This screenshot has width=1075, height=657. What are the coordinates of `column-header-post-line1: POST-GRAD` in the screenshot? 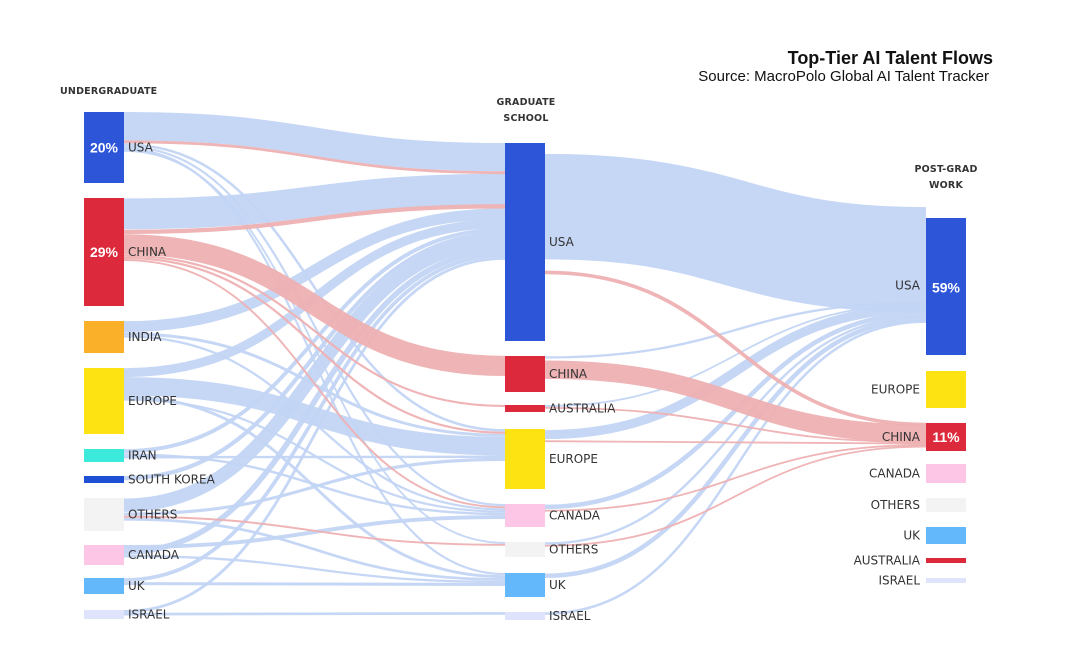 It's located at (946, 169).